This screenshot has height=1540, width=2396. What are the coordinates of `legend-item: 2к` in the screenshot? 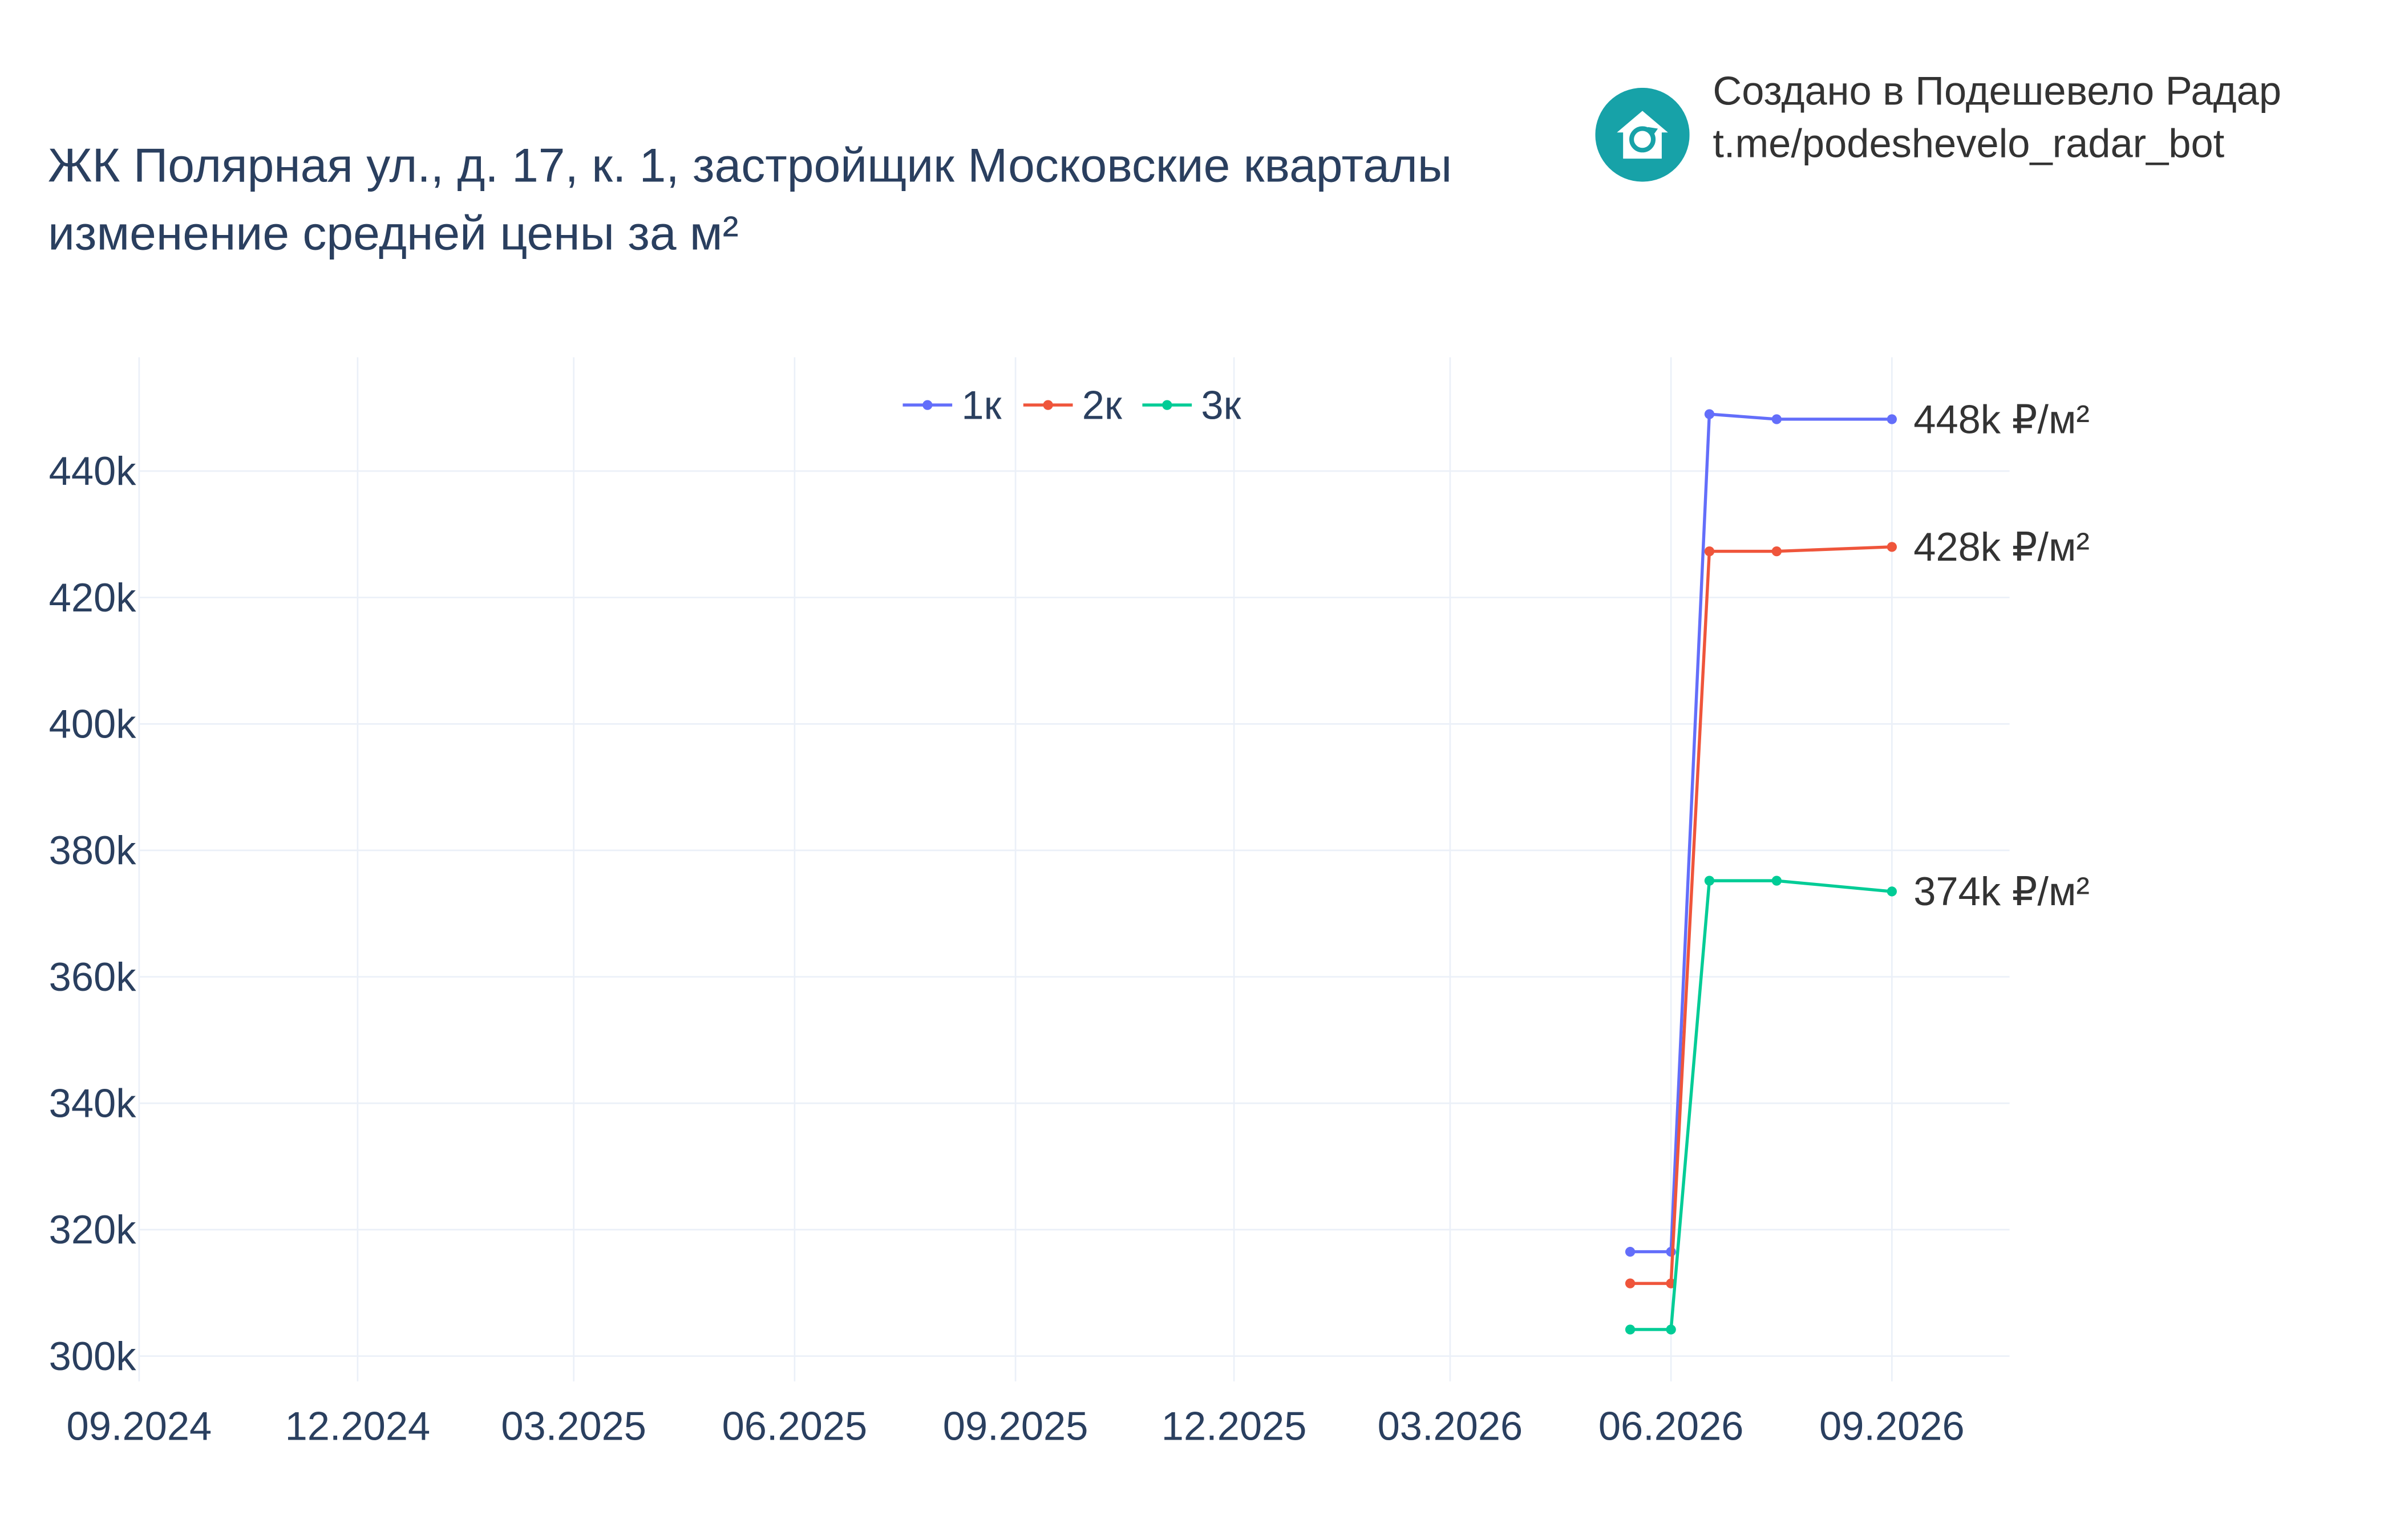 It's located at (1073, 405).